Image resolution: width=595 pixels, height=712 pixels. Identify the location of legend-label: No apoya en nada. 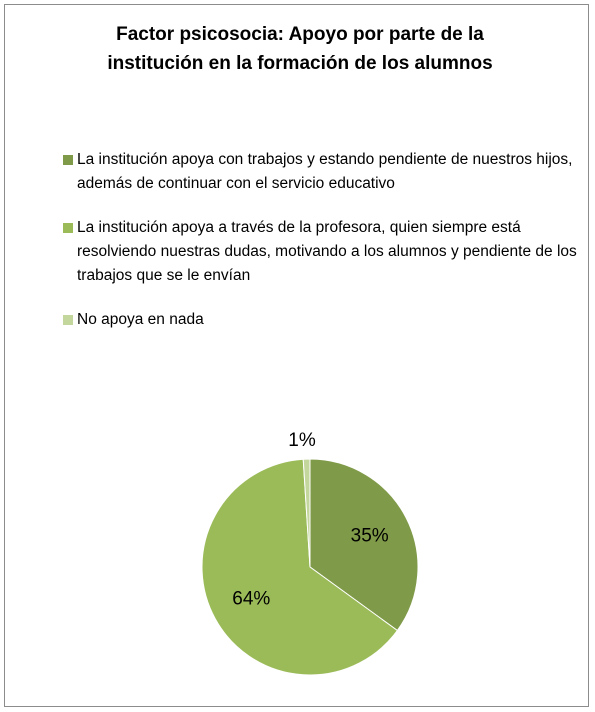
(140, 319).